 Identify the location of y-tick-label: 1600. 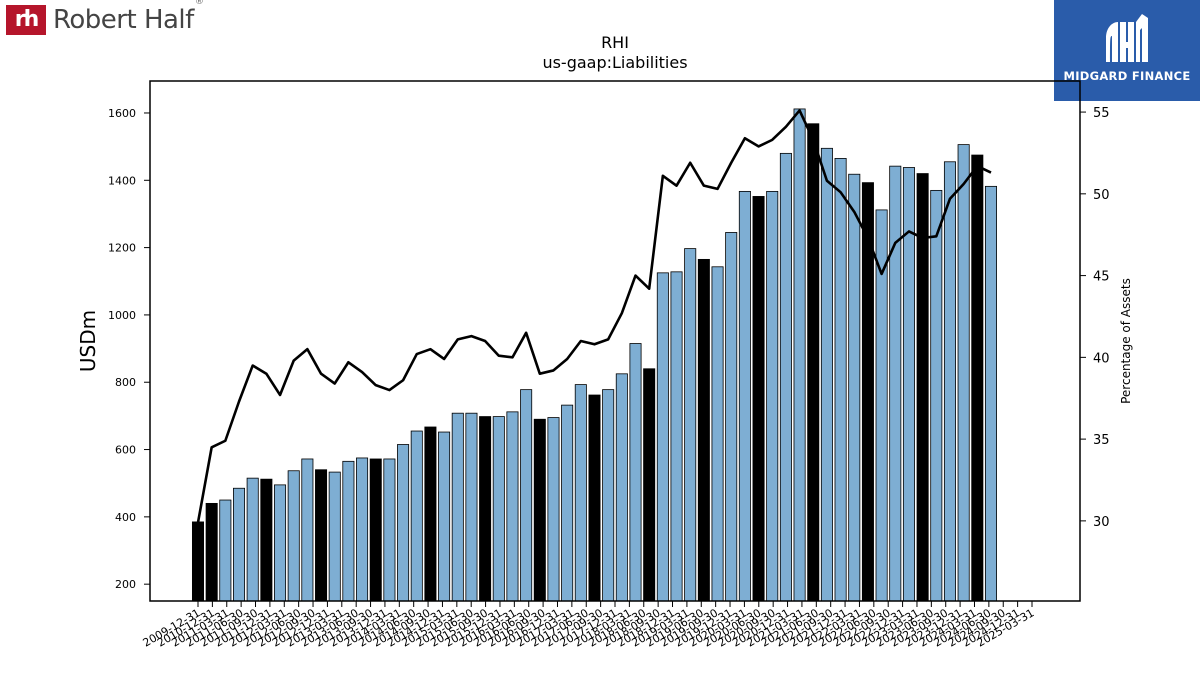
(122, 113).